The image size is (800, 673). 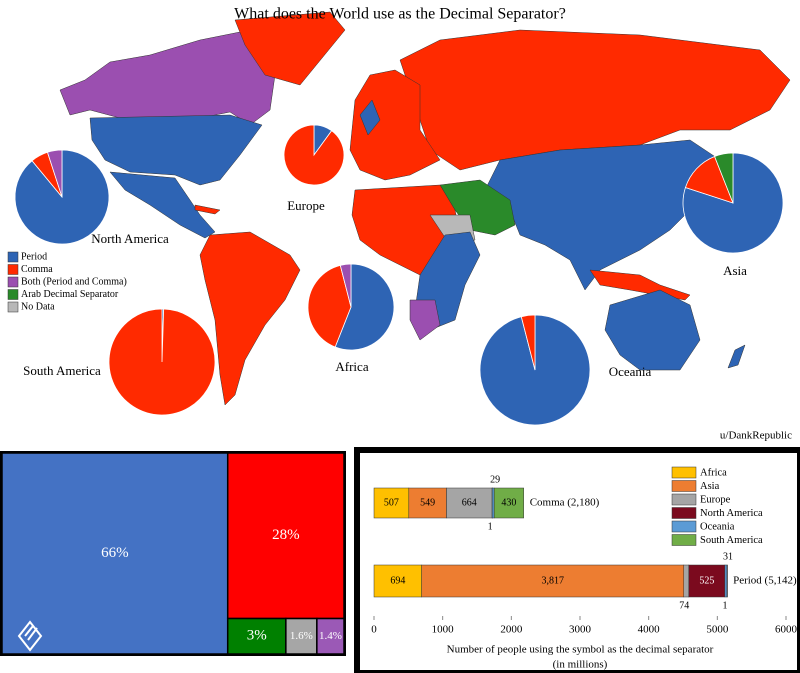 I want to click on legend-label: North America, so click(x=731, y=513).